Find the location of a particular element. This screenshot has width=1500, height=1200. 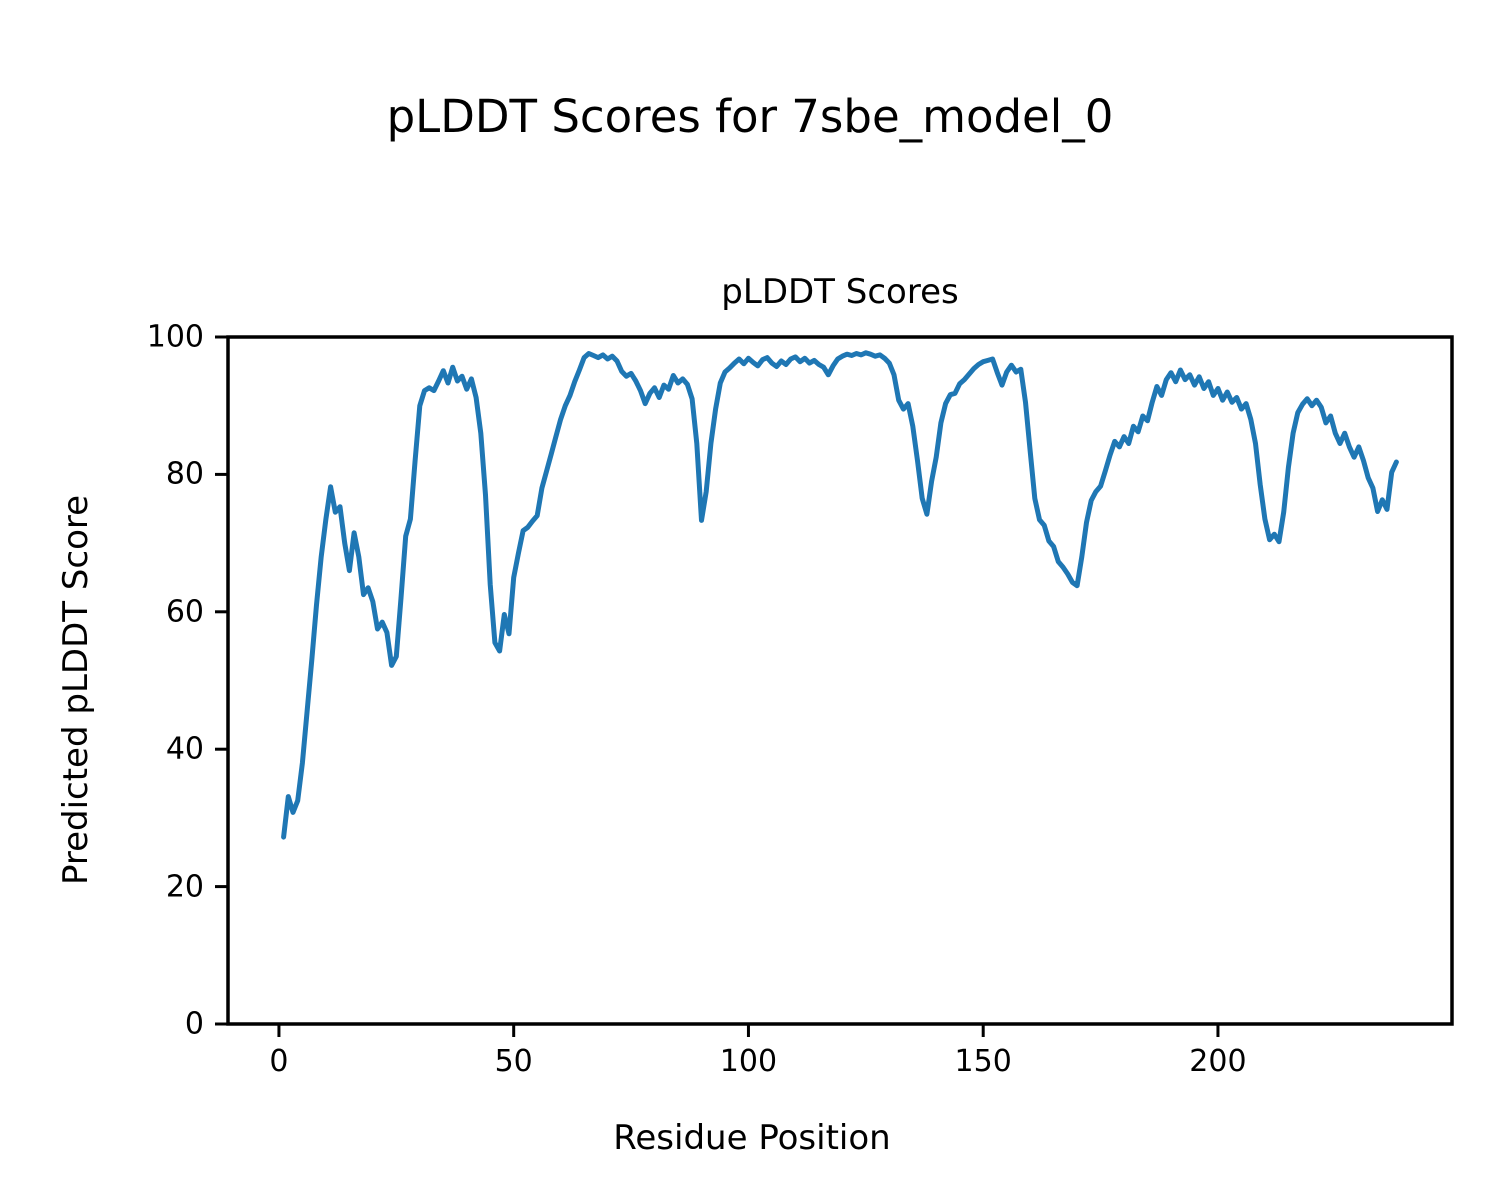

y-tick-label: 80 is located at coordinates (184, 474).